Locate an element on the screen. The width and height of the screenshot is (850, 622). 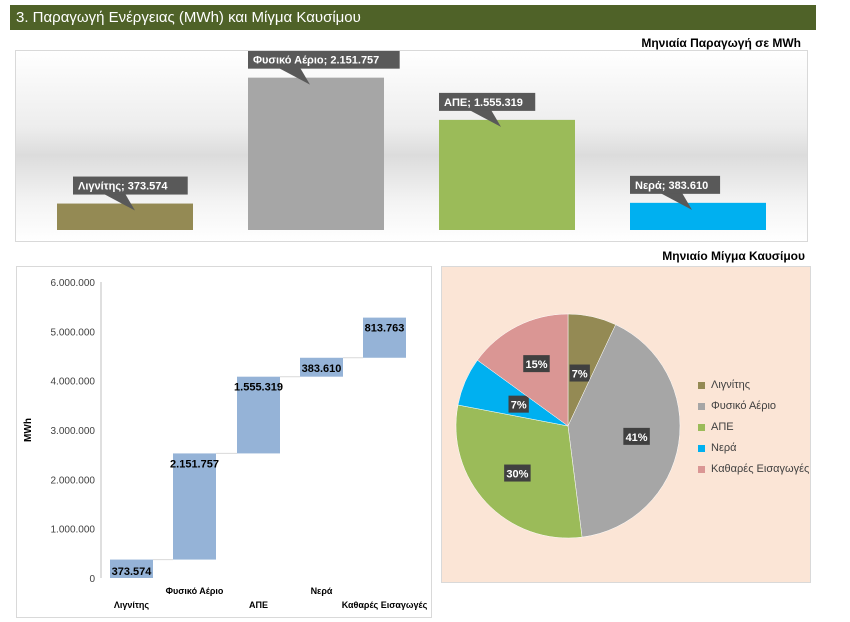
legend-label: ΑΠΕ is located at coordinates (722, 427).